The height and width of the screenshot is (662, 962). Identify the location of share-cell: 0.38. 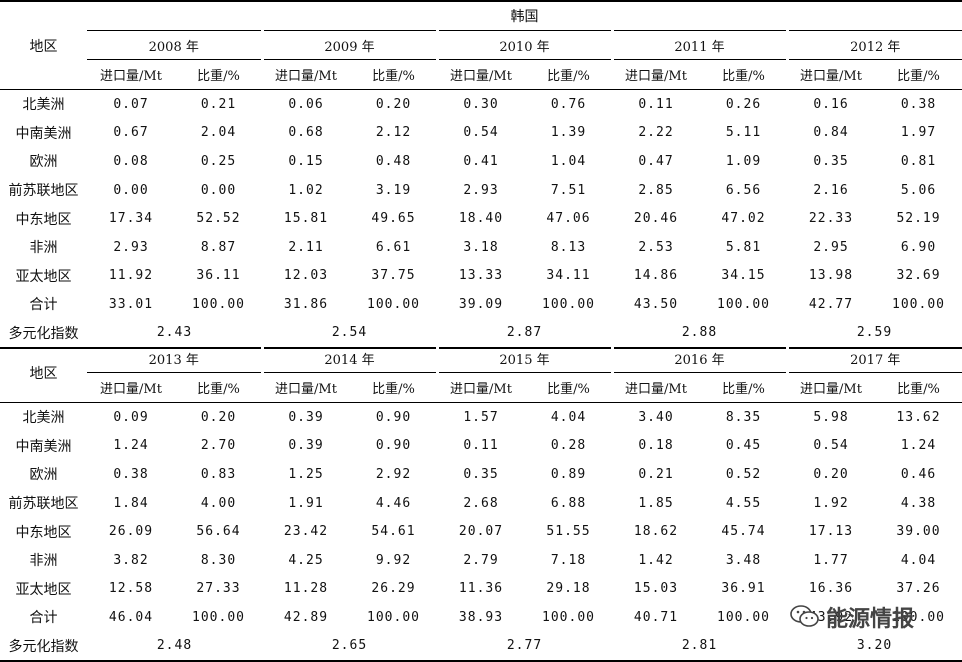
(918, 104).